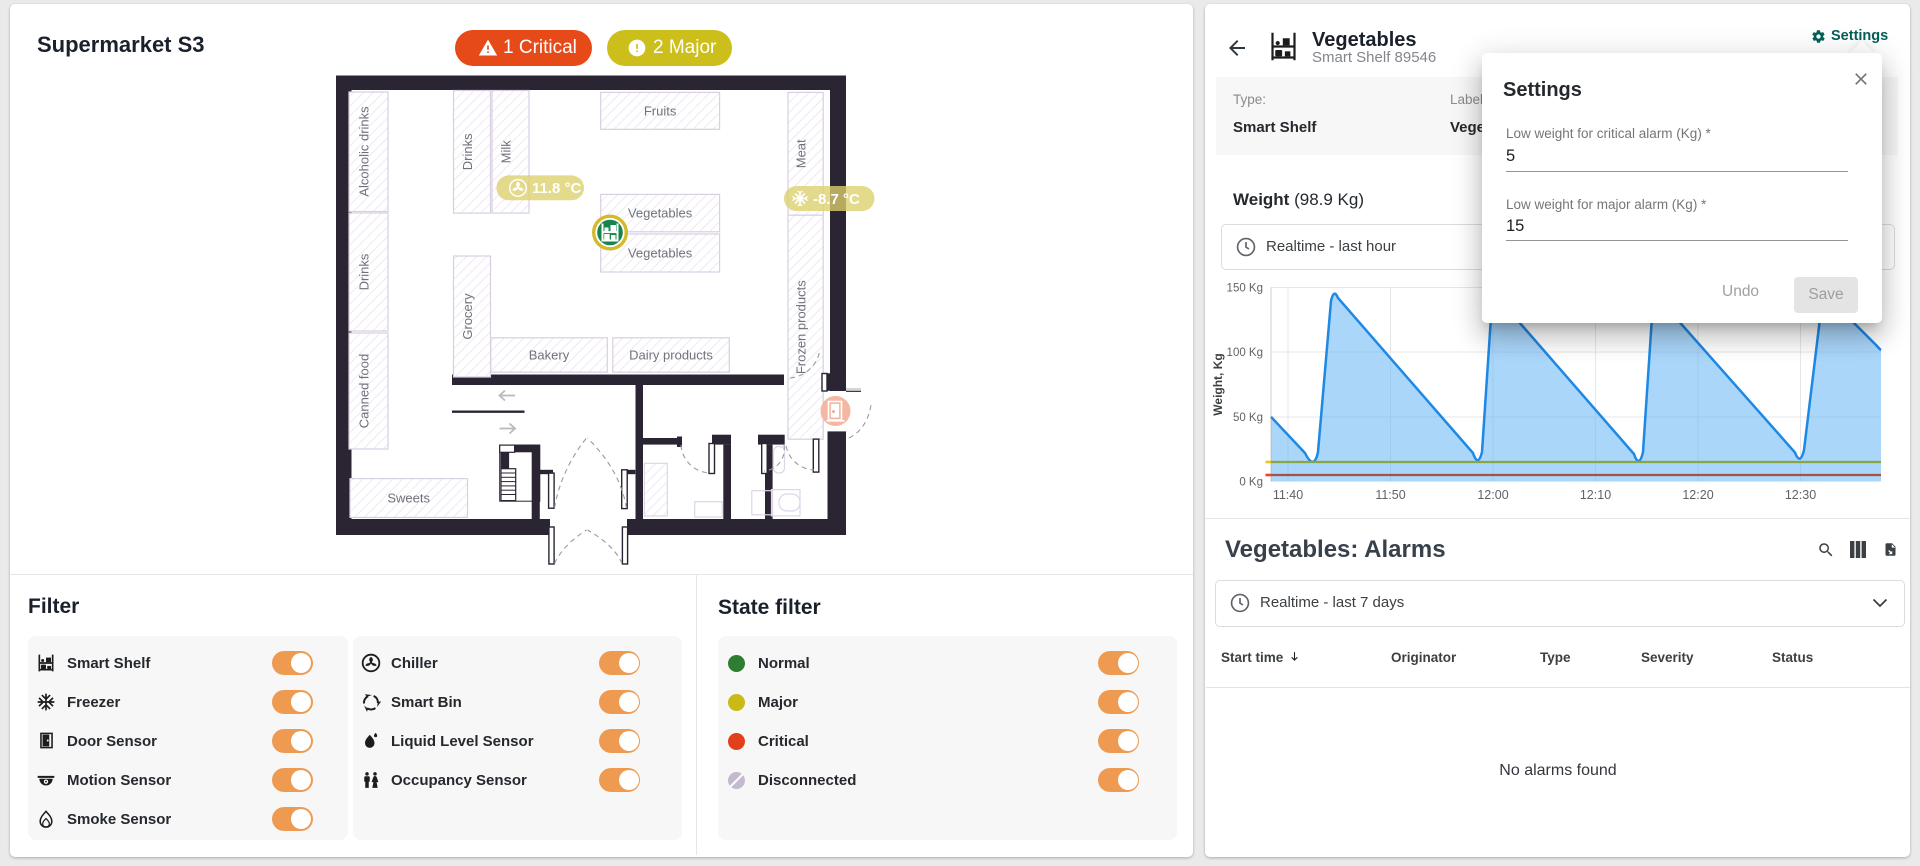  I want to click on svg-text: 11:50, so click(1390, 495).